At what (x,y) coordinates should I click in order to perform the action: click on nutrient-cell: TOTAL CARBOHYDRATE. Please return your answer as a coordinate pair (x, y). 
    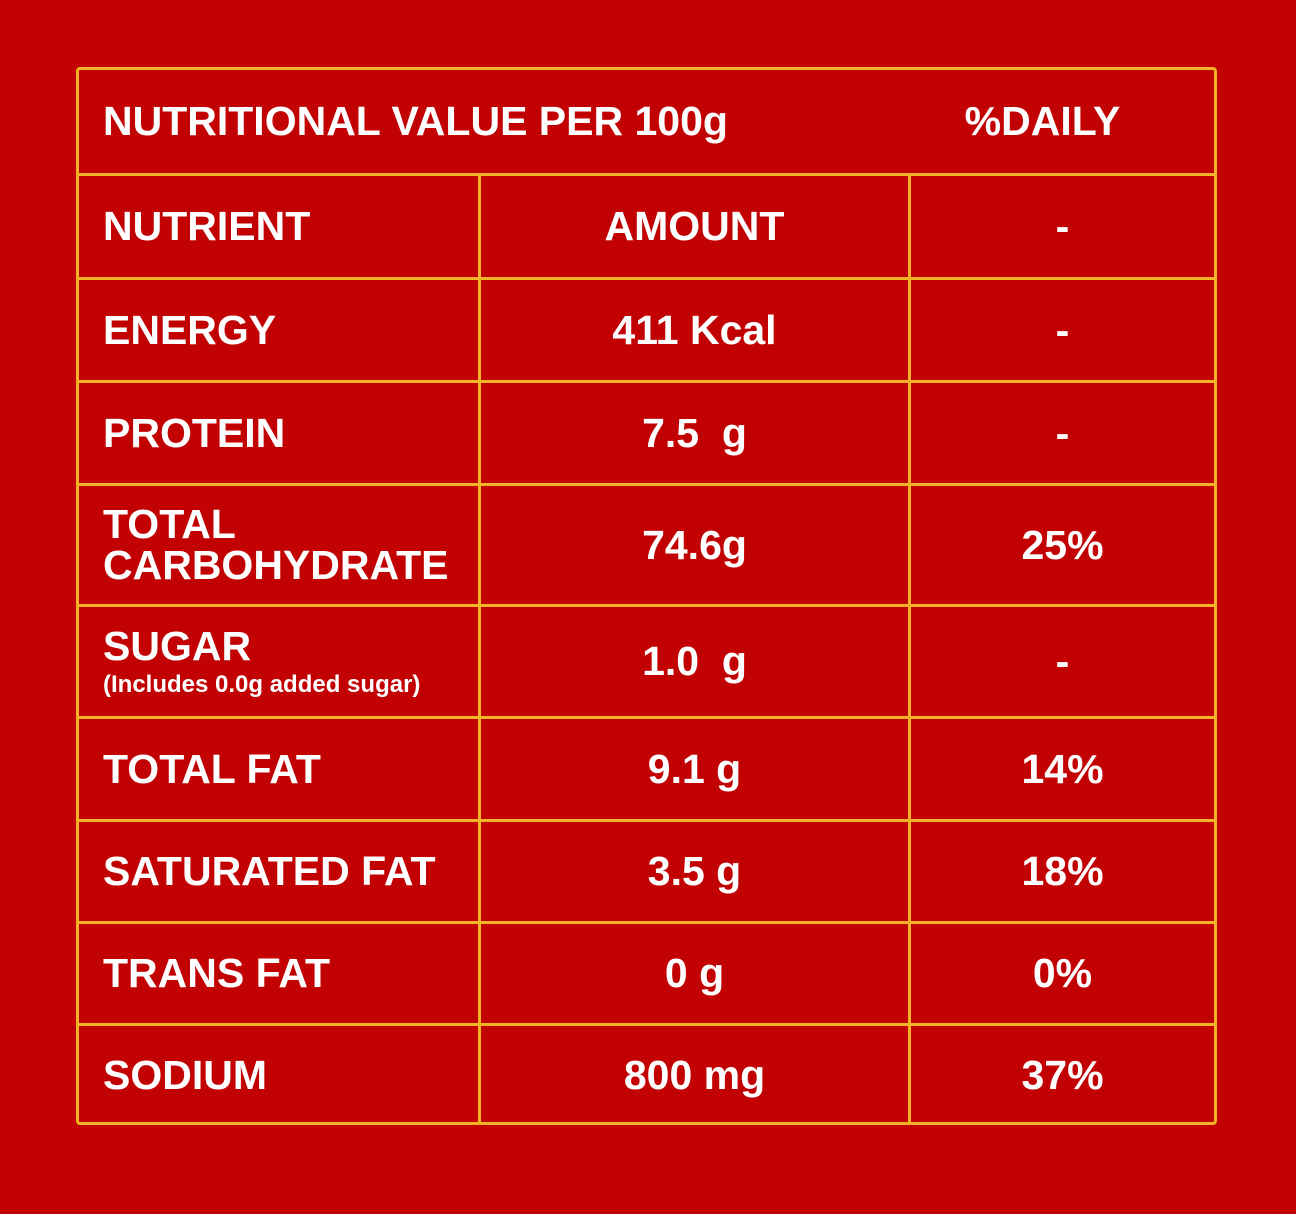
    Looking at the image, I should click on (280, 545).